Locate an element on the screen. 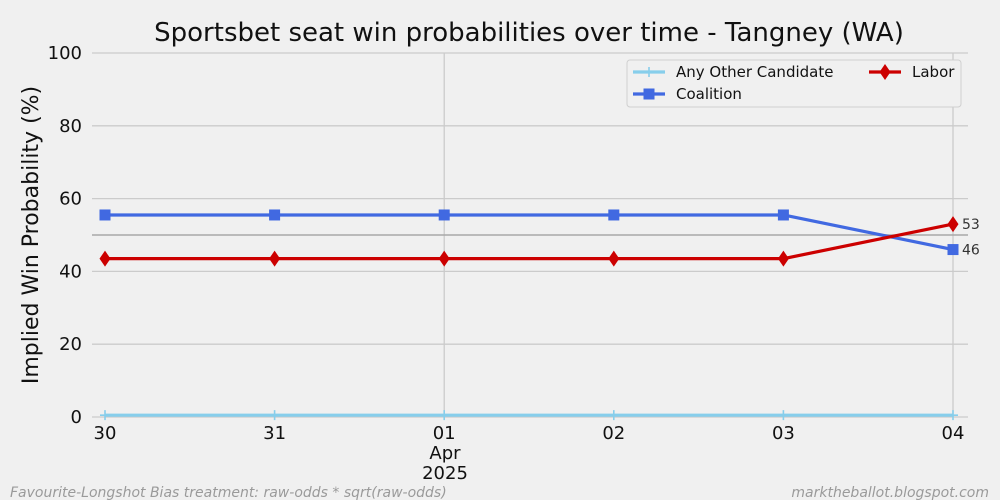 This screenshot has width=1000, height=500. legend-label: Labor is located at coordinates (933, 72).